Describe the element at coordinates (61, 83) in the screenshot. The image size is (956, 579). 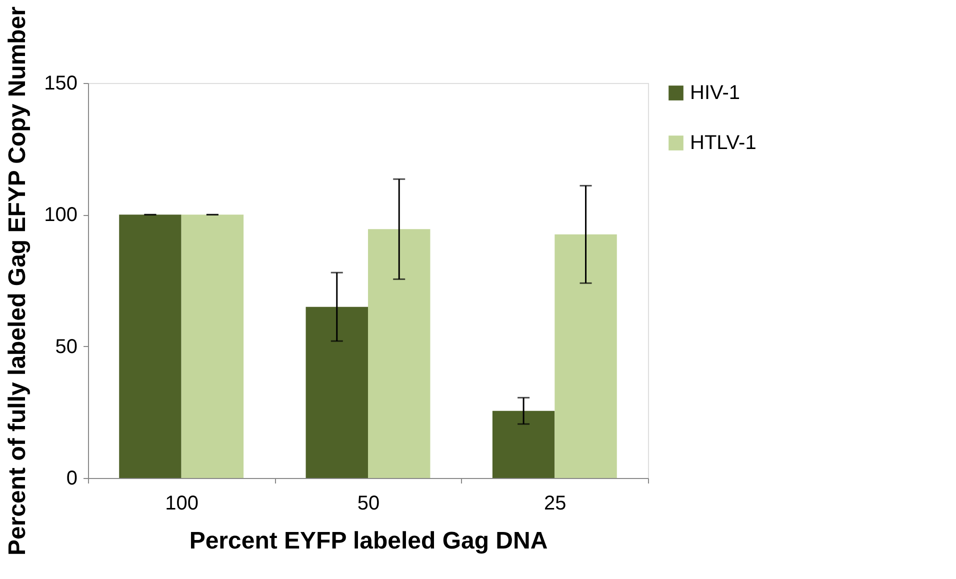
I see `y-tick-label: 150` at that location.